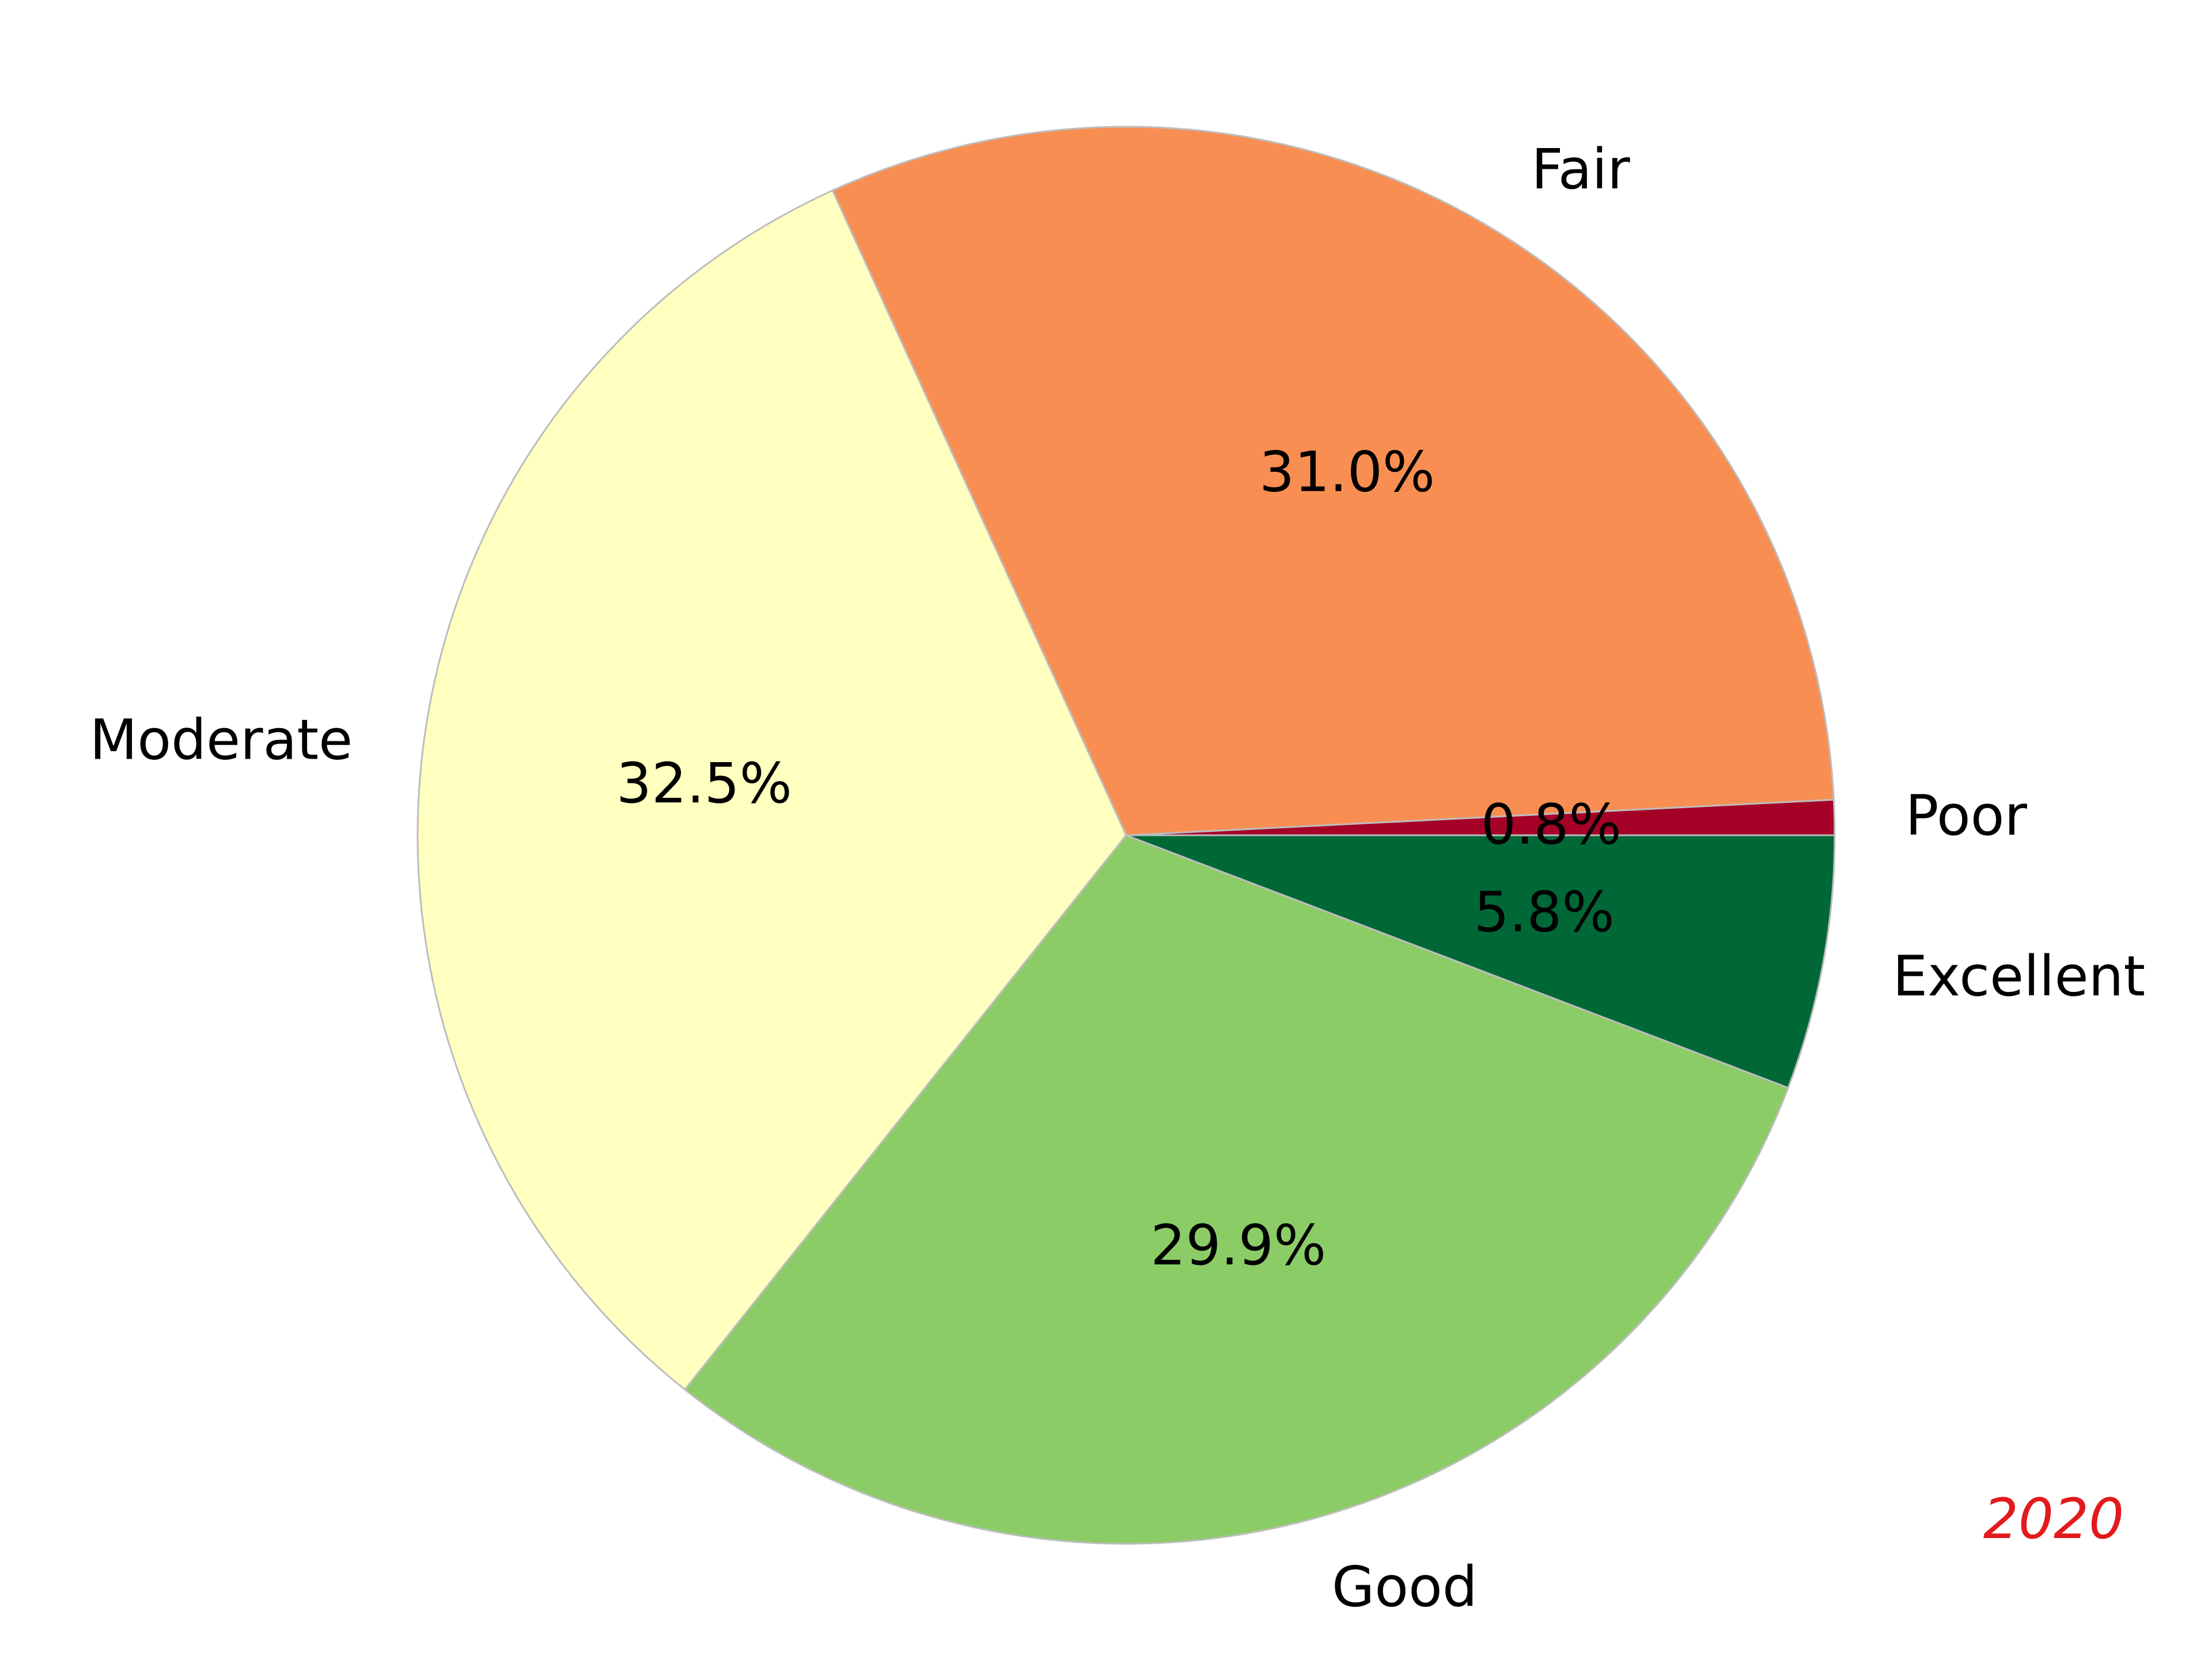 The height and width of the screenshot is (1659, 2212). Describe the element at coordinates (704, 783) in the screenshot. I see `pct-label-moderate: 32.5%` at that location.